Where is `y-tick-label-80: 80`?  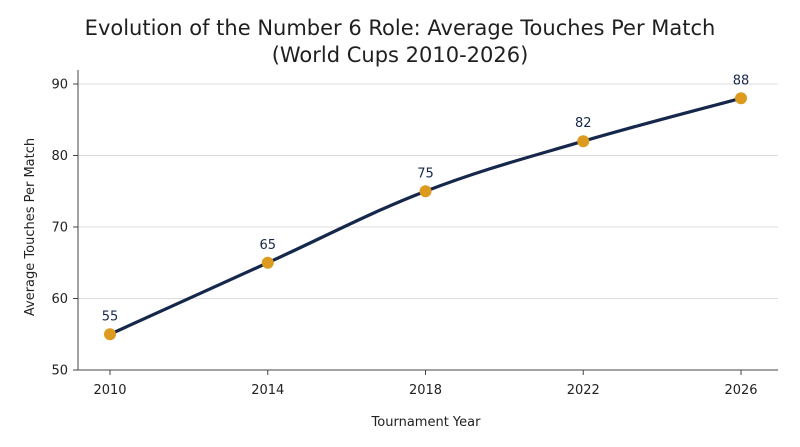 y-tick-label-80: 80 is located at coordinates (59, 156).